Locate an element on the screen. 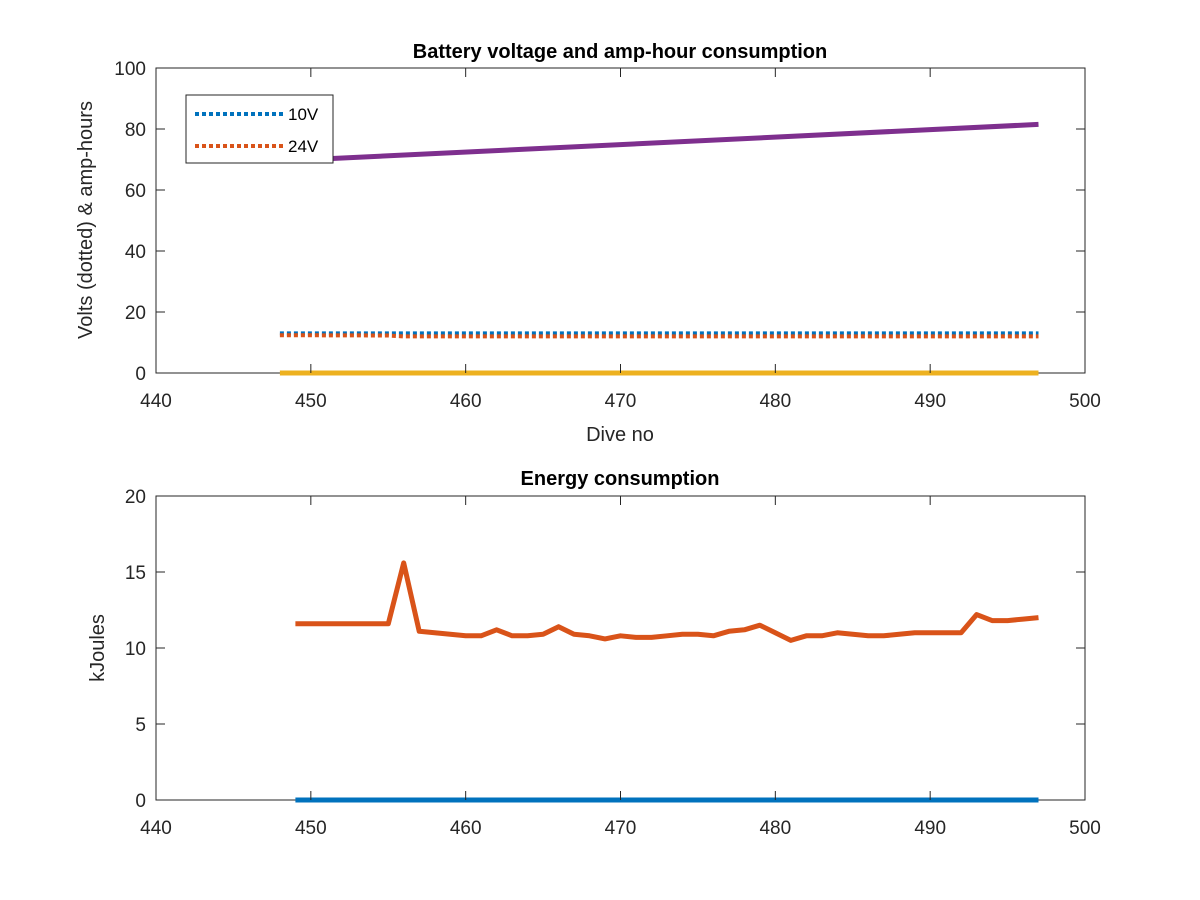  energy-plot-x-tick-label: 450 is located at coordinates (311, 828).